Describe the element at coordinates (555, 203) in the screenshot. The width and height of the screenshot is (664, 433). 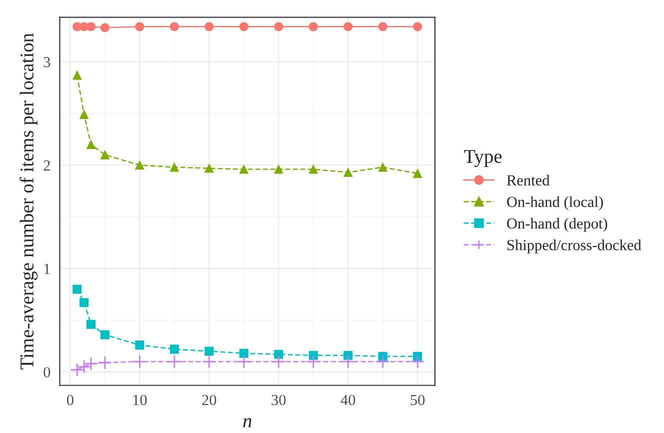
I see `legend-label: On-hand (local)` at that location.